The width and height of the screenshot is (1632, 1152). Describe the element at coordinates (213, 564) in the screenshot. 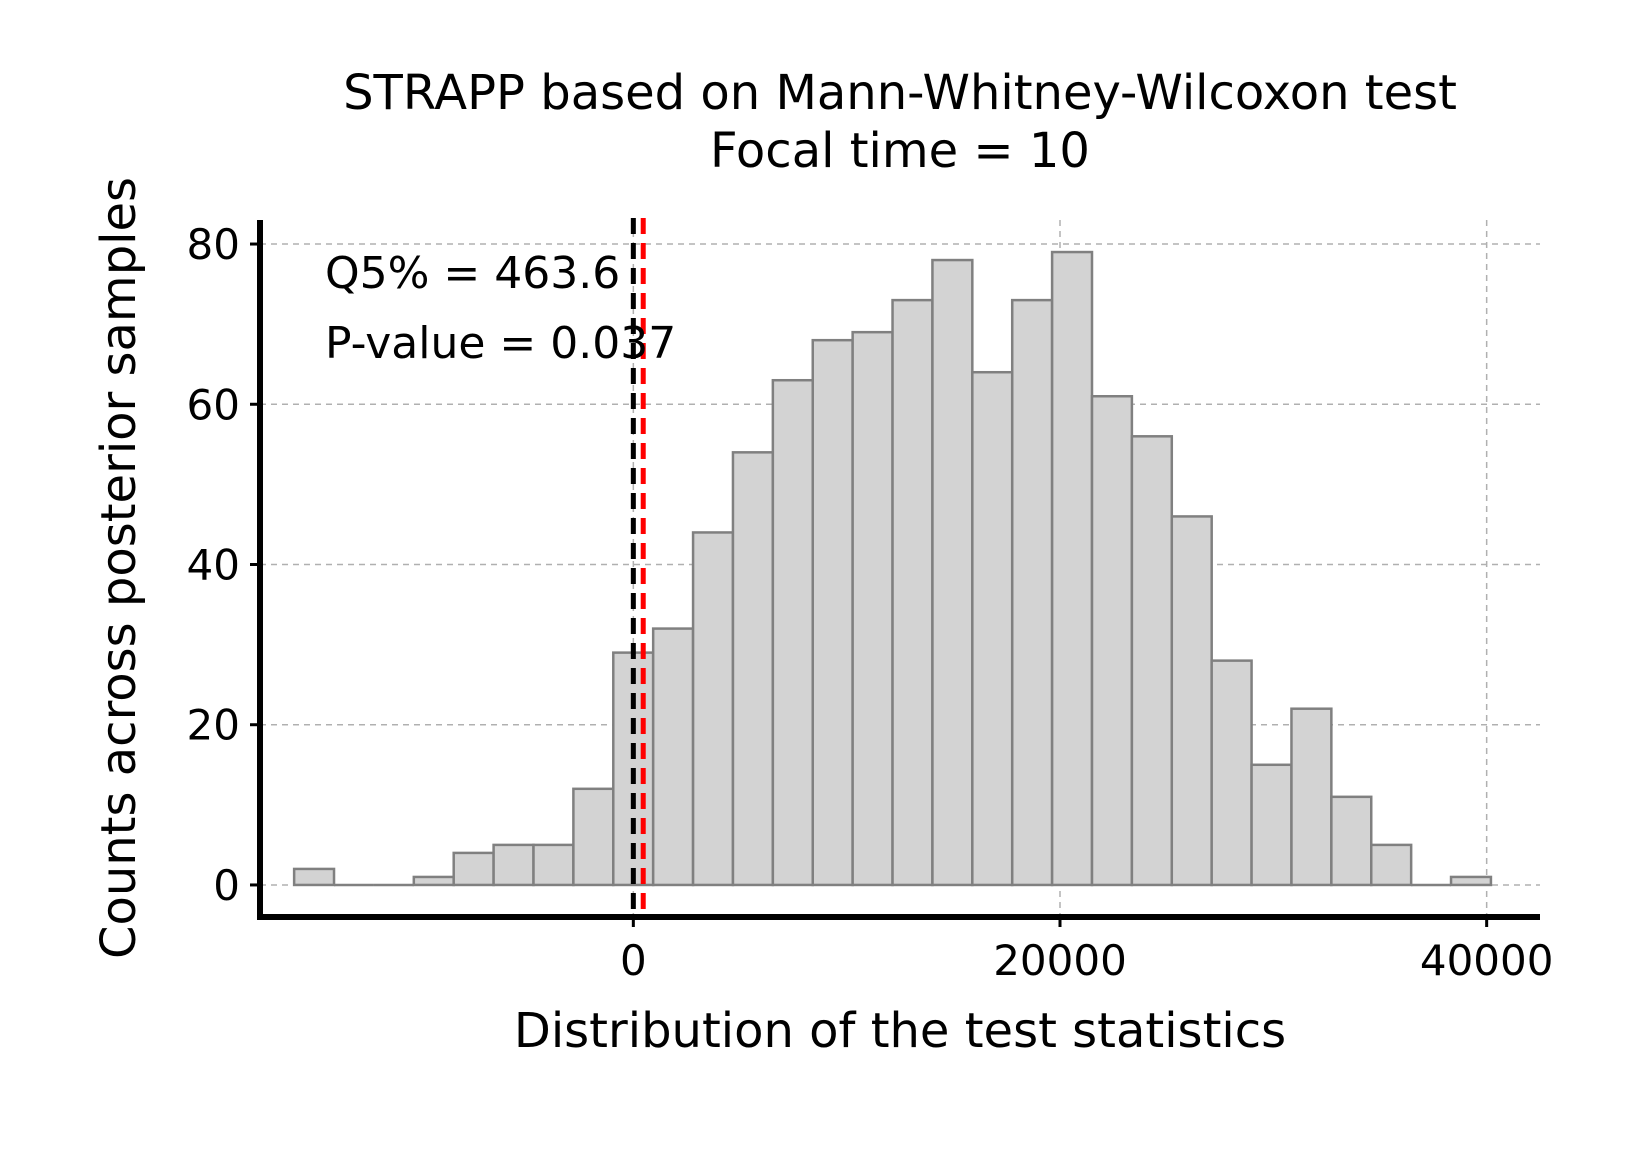

I see `y-tick-label: 40` at that location.